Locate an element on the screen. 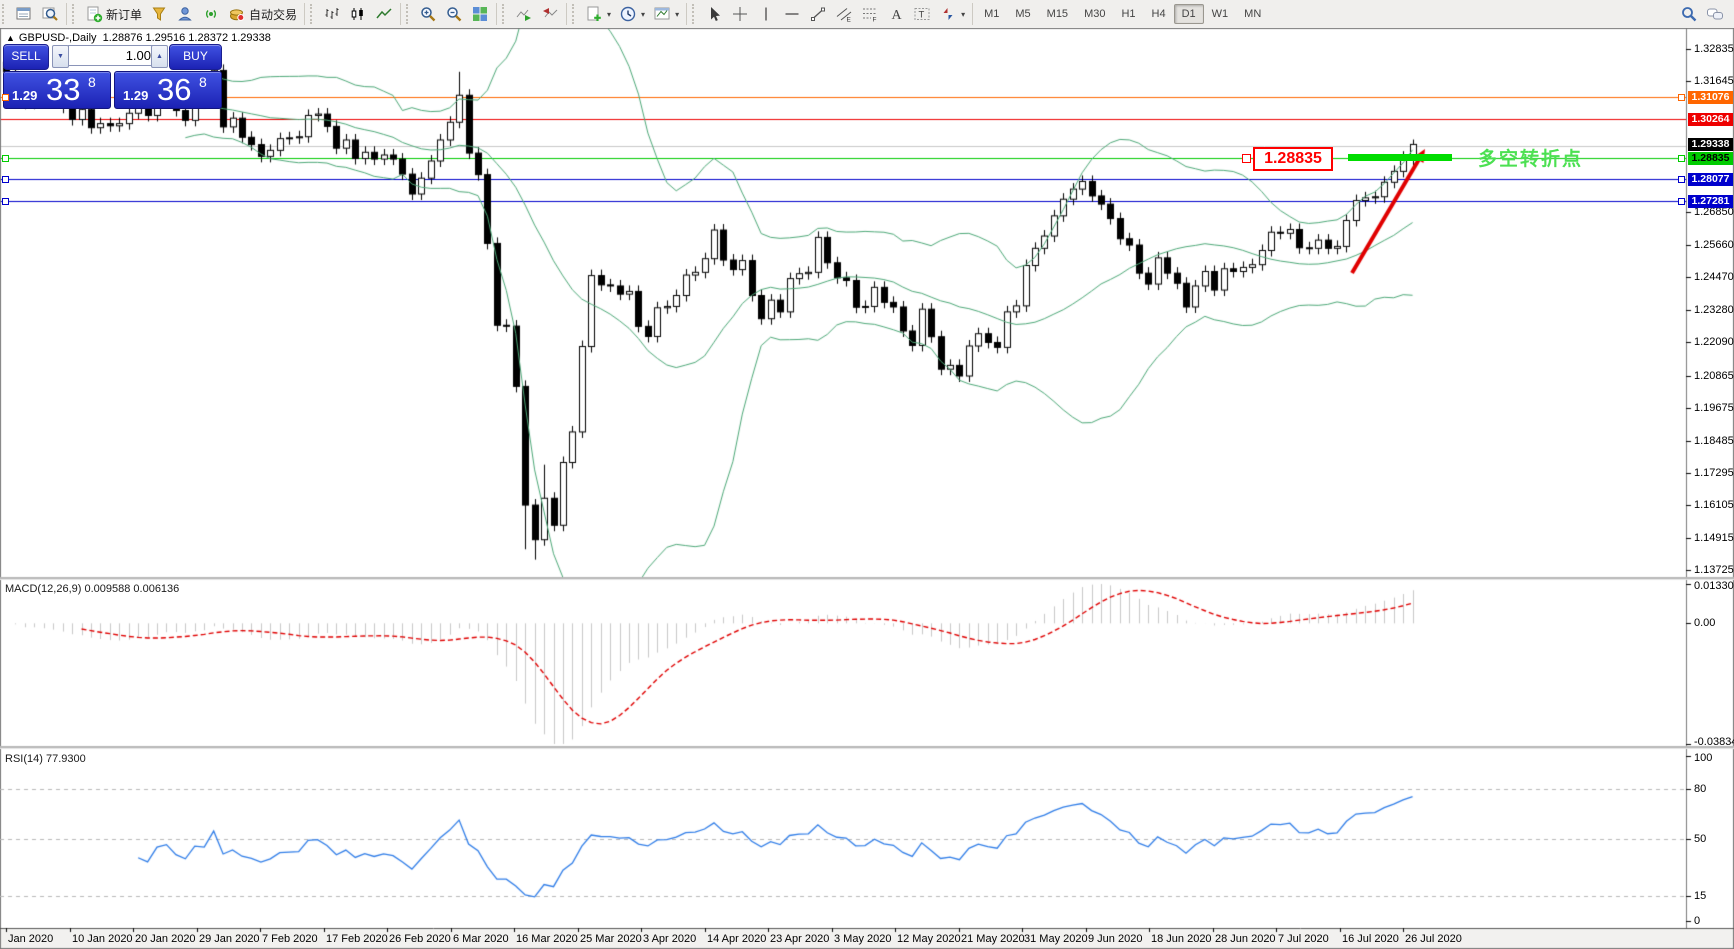 The width and height of the screenshot is (1734, 949). trendline-icon is located at coordinates (818, 14).